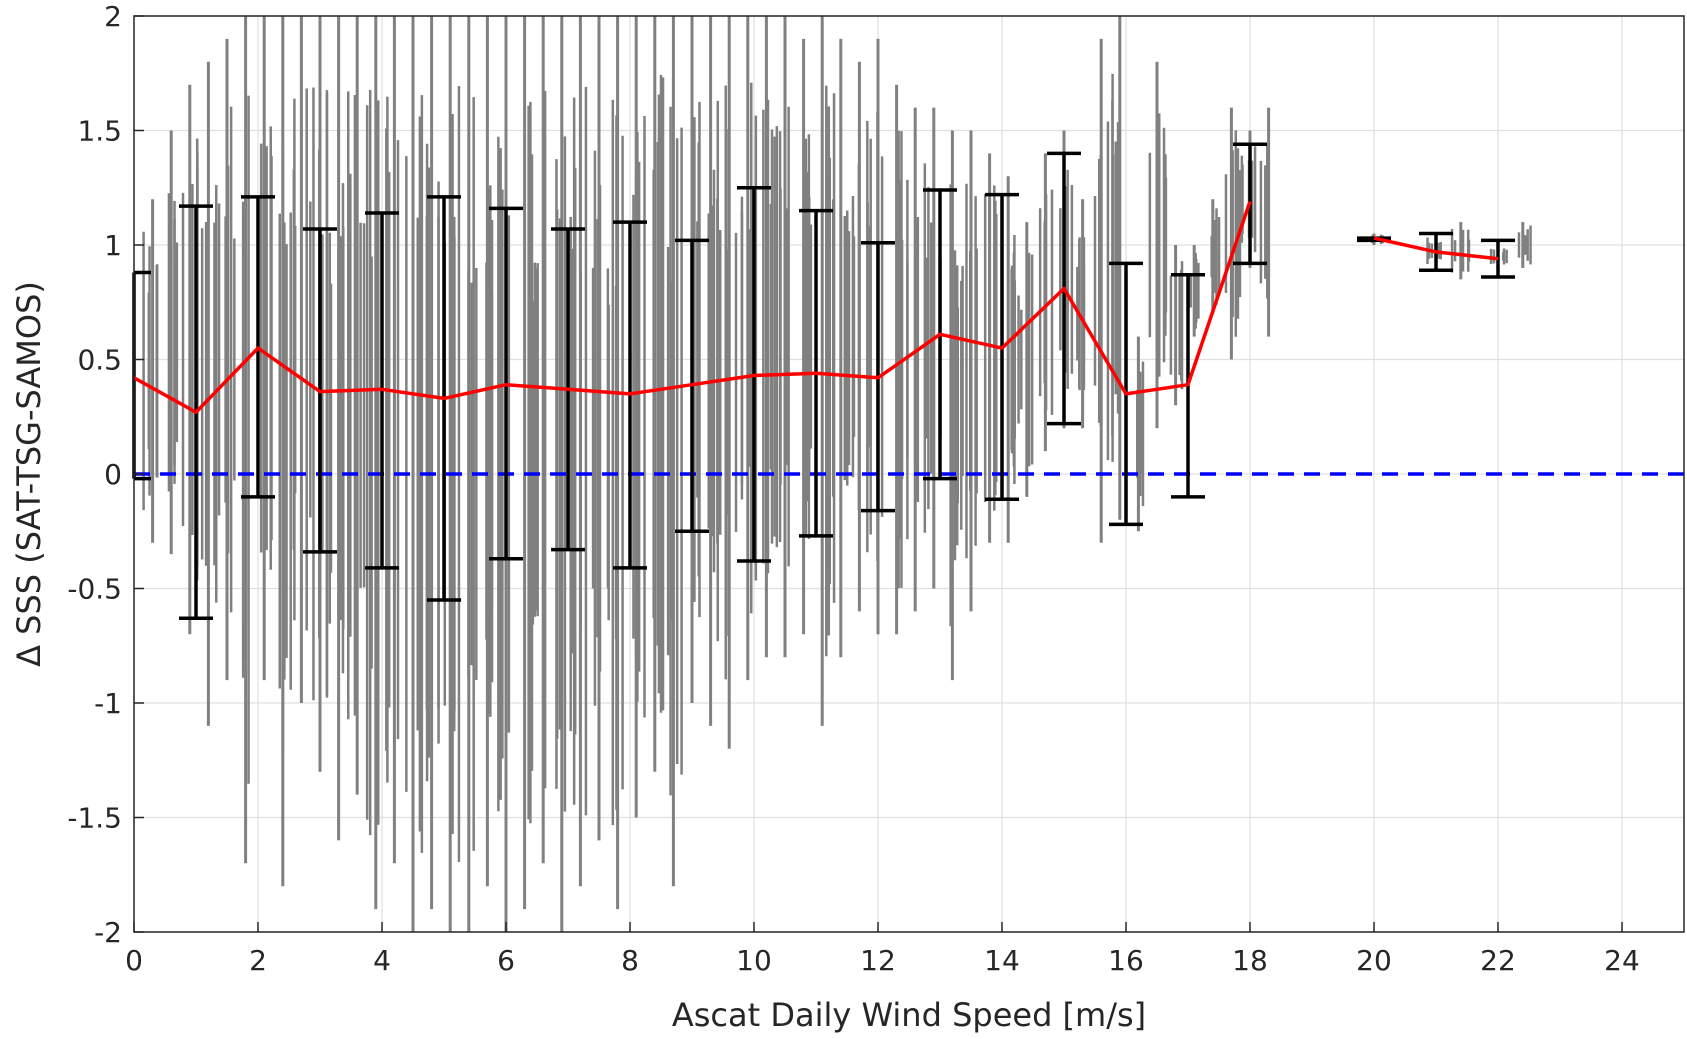  What do you see at coordinates (94, 818) in the screenshot?
I see `y-tick-label: -1.5` at bounding box center [94, 818].